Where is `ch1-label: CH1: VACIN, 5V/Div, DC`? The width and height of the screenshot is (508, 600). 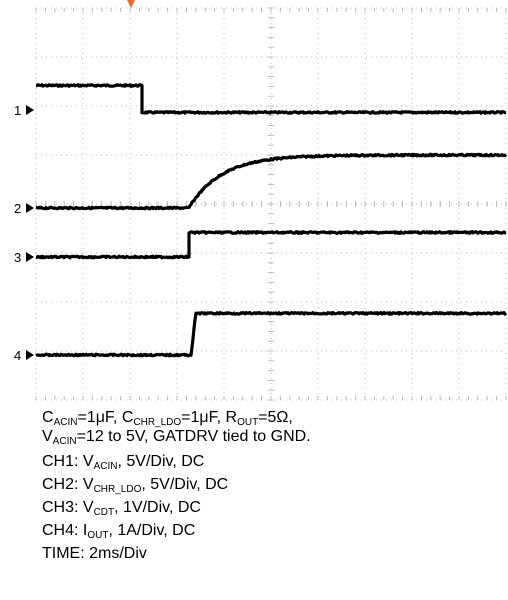 ch1-label: CH1: VACIN, 5V/Div, DC is located at coordinates (123, 462).